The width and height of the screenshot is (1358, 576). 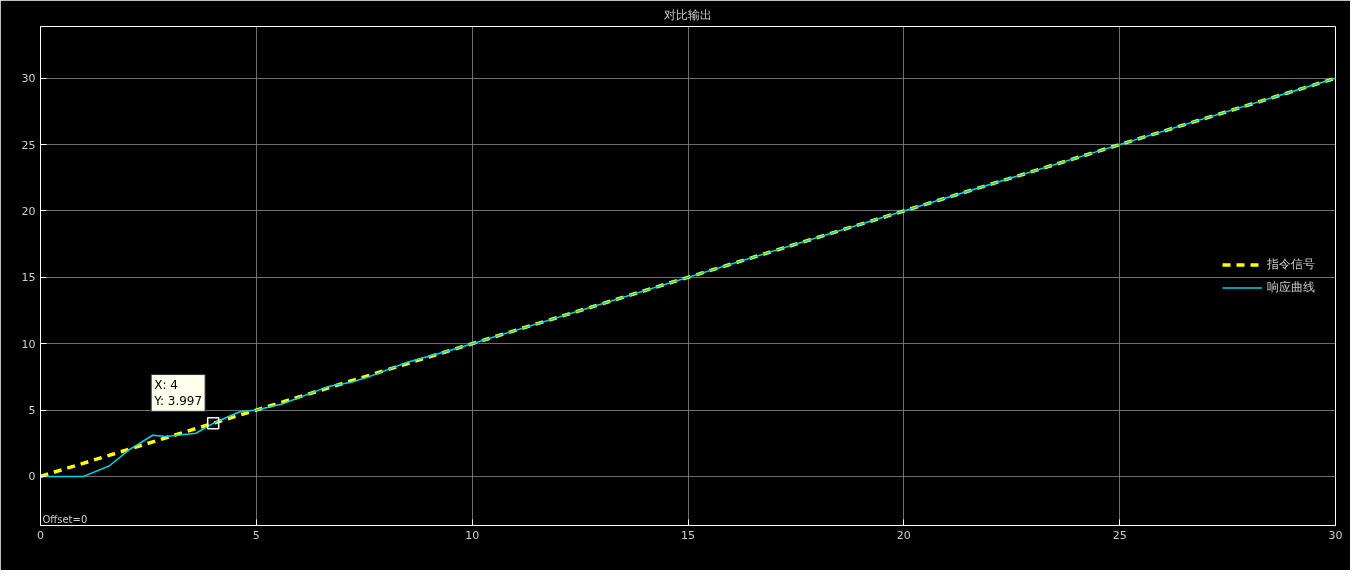 What do you see at coordinates (65, 519) in the screenshot?
I see `annotation: Offset=0` at bounding box center [65, 519].